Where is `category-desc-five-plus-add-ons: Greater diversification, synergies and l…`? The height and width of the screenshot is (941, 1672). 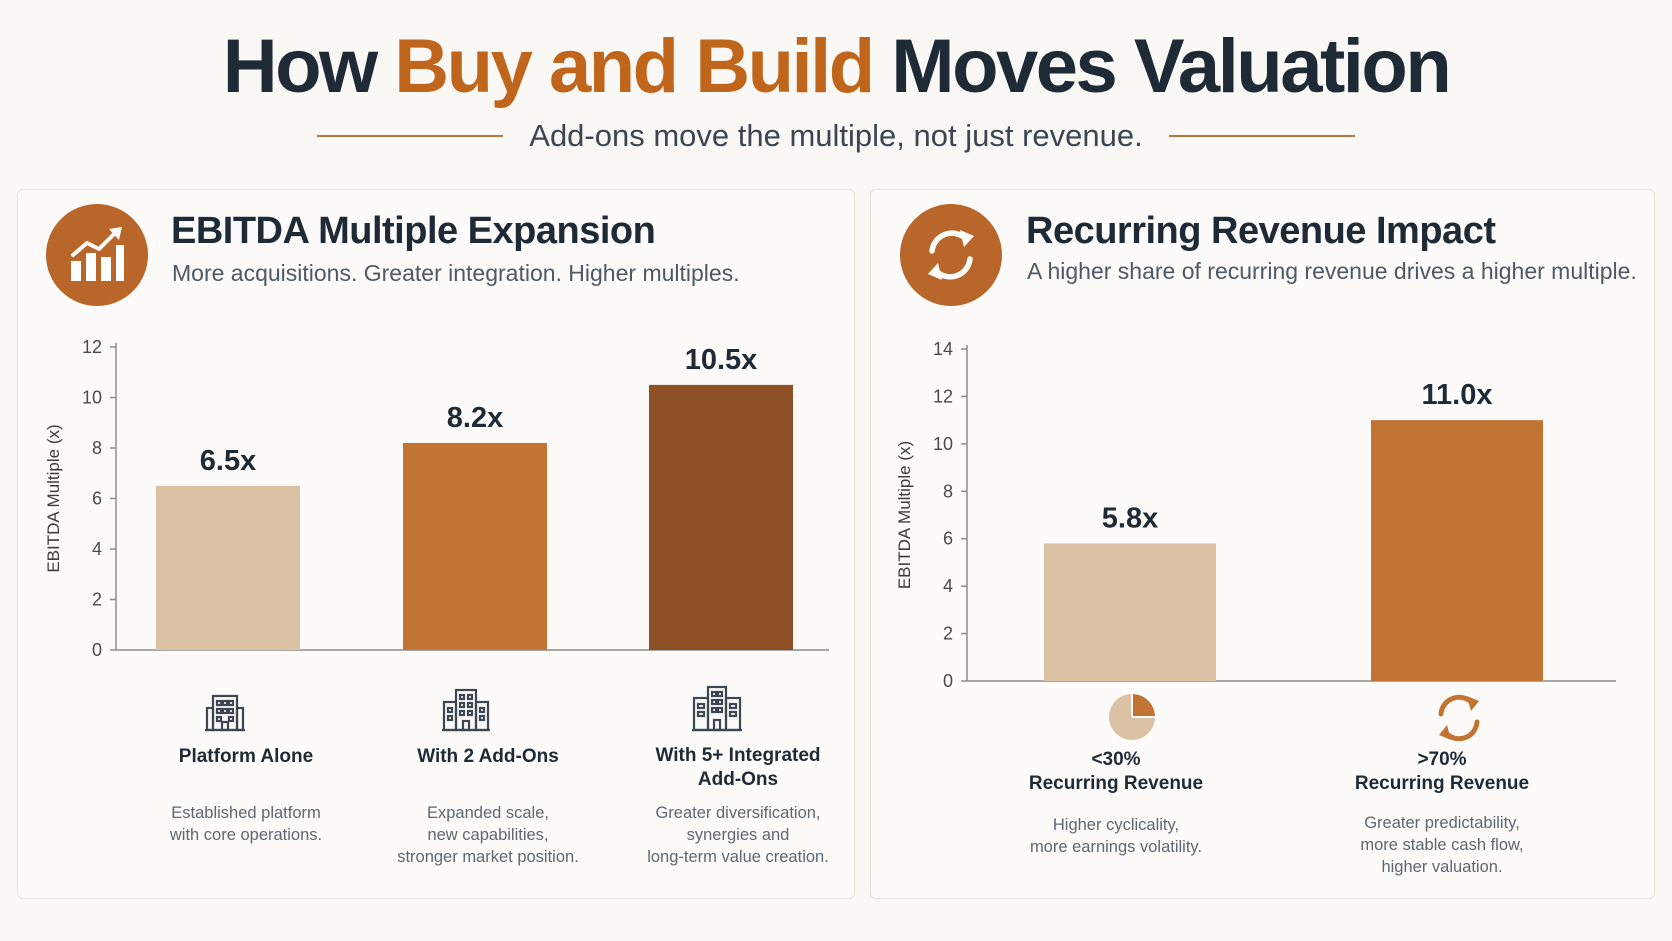 category-desc-five-plus-add-ons: Greater diversification, synergies and l… is located at coordinates (738, 835).